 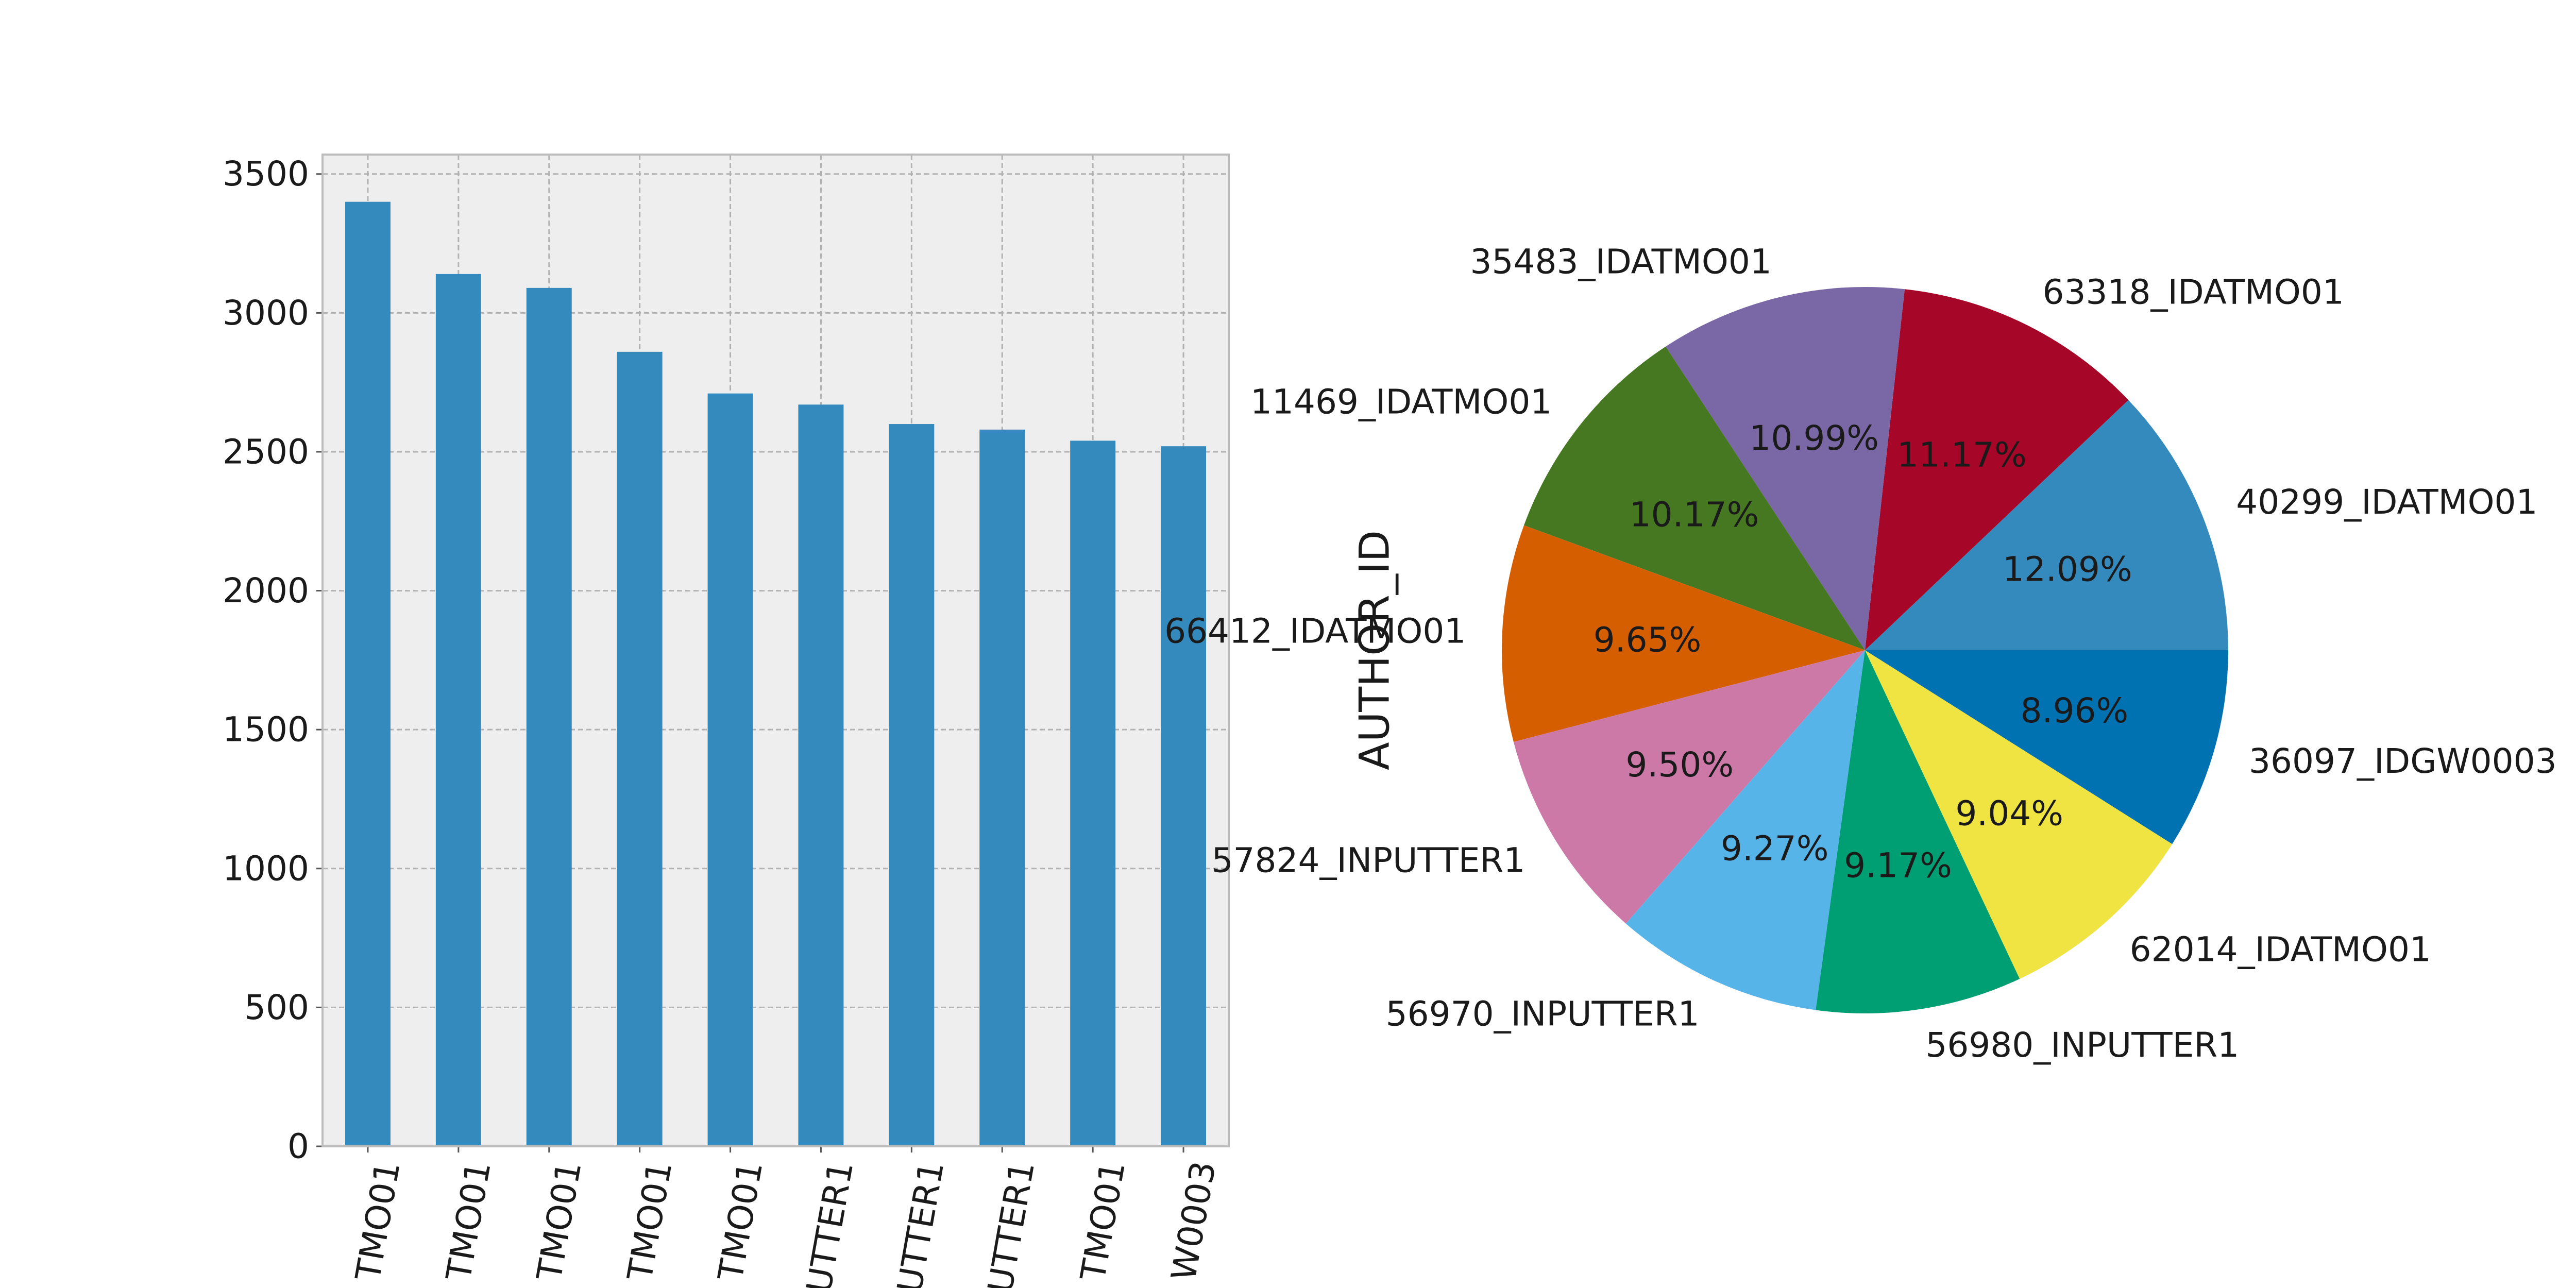 What do you see at coordinates (1375, 650) in the screenshot?
I see `pie-ylabel: AUTHOR_ID` at bounding box center [1375, 650].